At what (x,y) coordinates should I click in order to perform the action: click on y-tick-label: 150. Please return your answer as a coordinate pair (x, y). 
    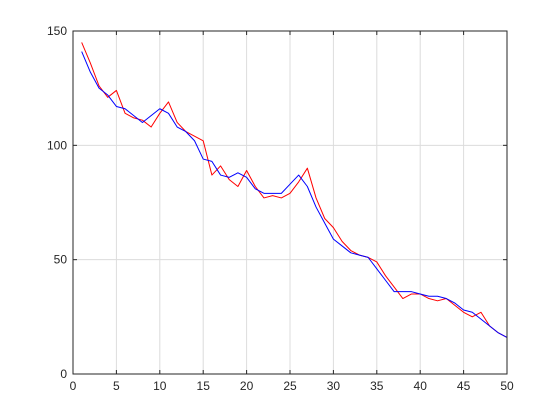
    Looking at the image, I should click on (57, 31).